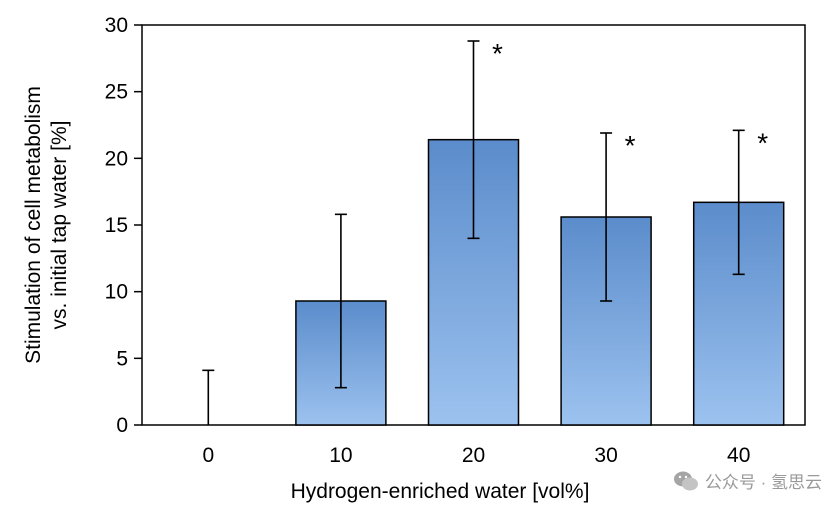 The width and height of the screenshot is (840, 515). What do you see at coordinates (116, 225) in the screenshot?
I see `y-tick-label: 15` at bounding box center [116, 225].